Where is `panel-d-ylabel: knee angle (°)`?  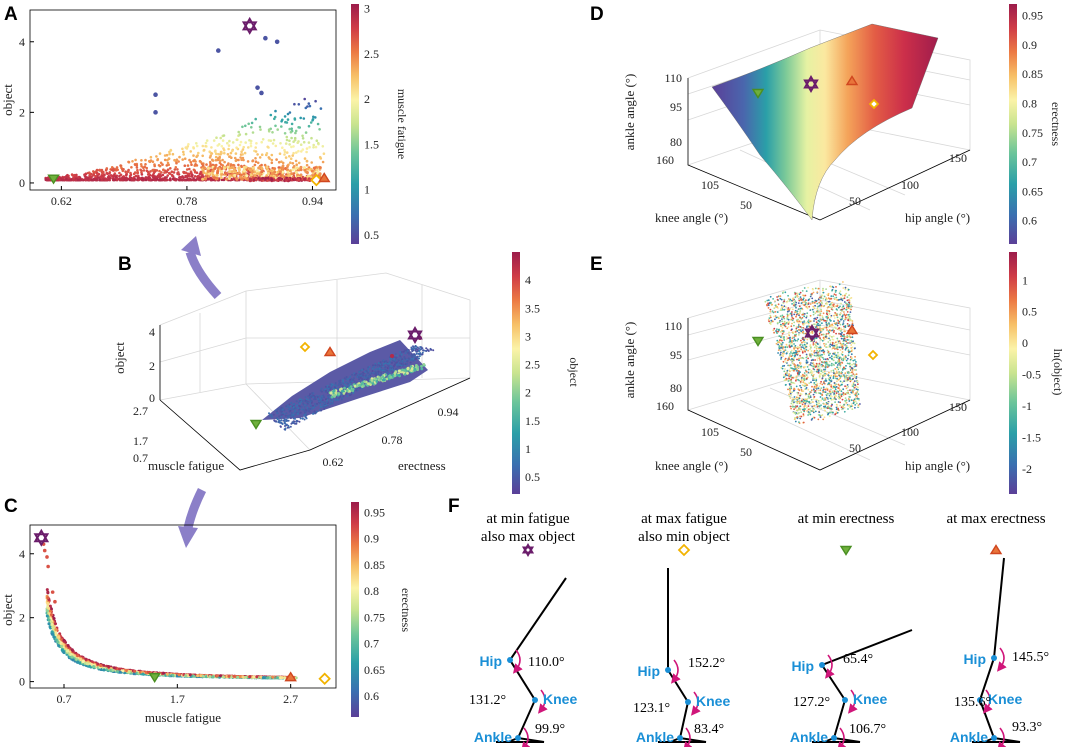
panel-d-ylabel: knee angle (°) is located at coordinates (691, 217).